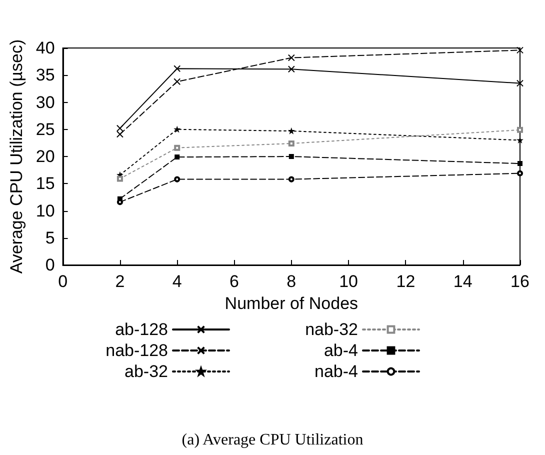 The width and height of the screenshot is (545, 455). Describe the element at coordinates (137, 350) in the screenshot. I see `legend-label: nab-128` at that location.